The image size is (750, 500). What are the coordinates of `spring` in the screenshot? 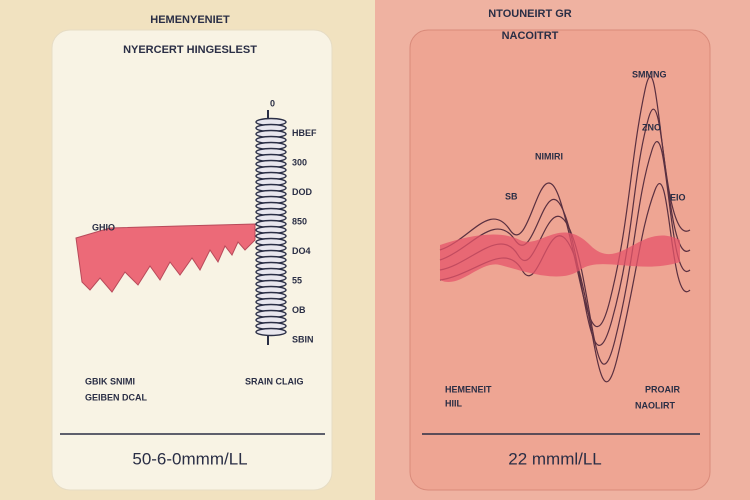 It's located at (271, 227).